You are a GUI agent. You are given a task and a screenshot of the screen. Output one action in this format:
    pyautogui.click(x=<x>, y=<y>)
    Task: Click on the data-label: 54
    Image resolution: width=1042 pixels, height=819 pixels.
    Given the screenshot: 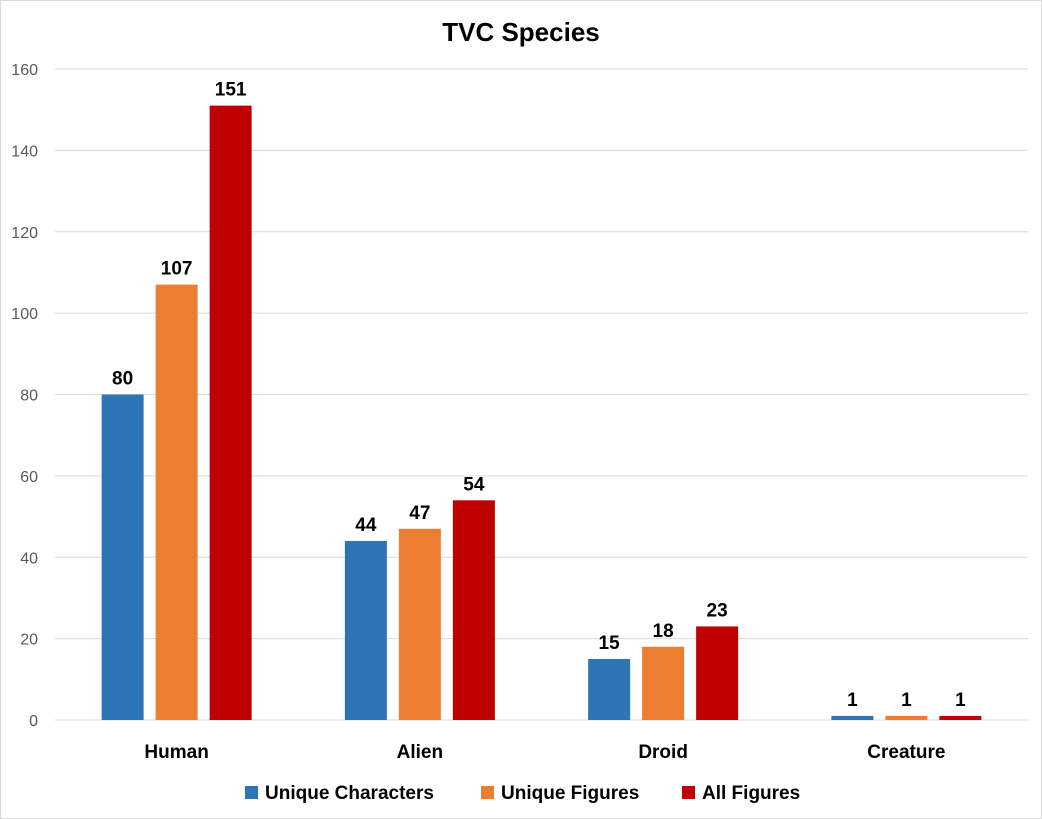 What is the action you would take?
    pyautogui.click(x=474, y=484)
    